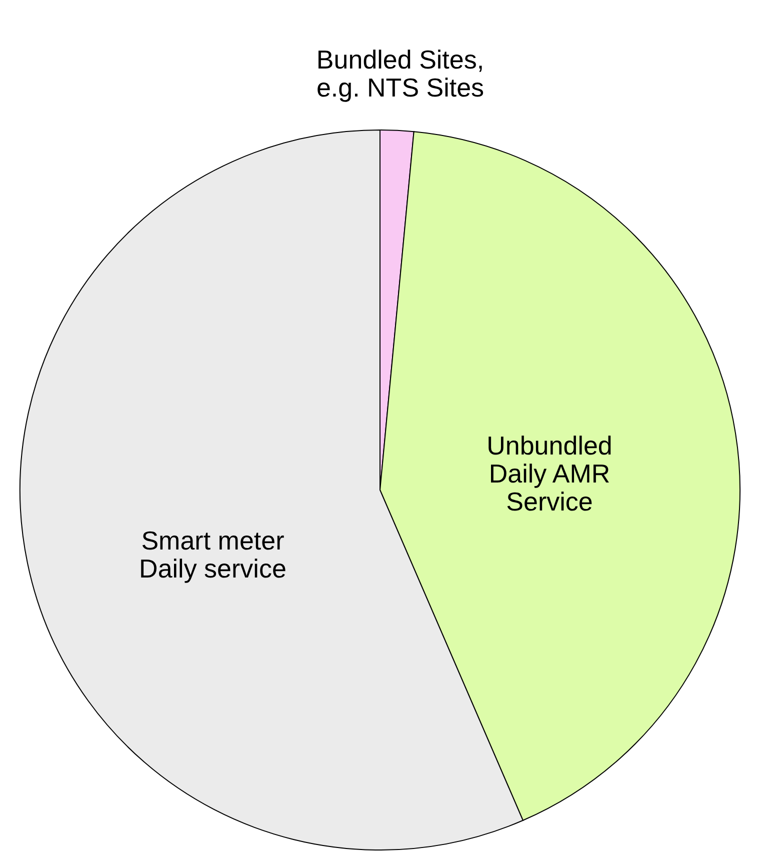  I want to click on slice-label: Unbundled Daily AMR Service, so click(549, 473).